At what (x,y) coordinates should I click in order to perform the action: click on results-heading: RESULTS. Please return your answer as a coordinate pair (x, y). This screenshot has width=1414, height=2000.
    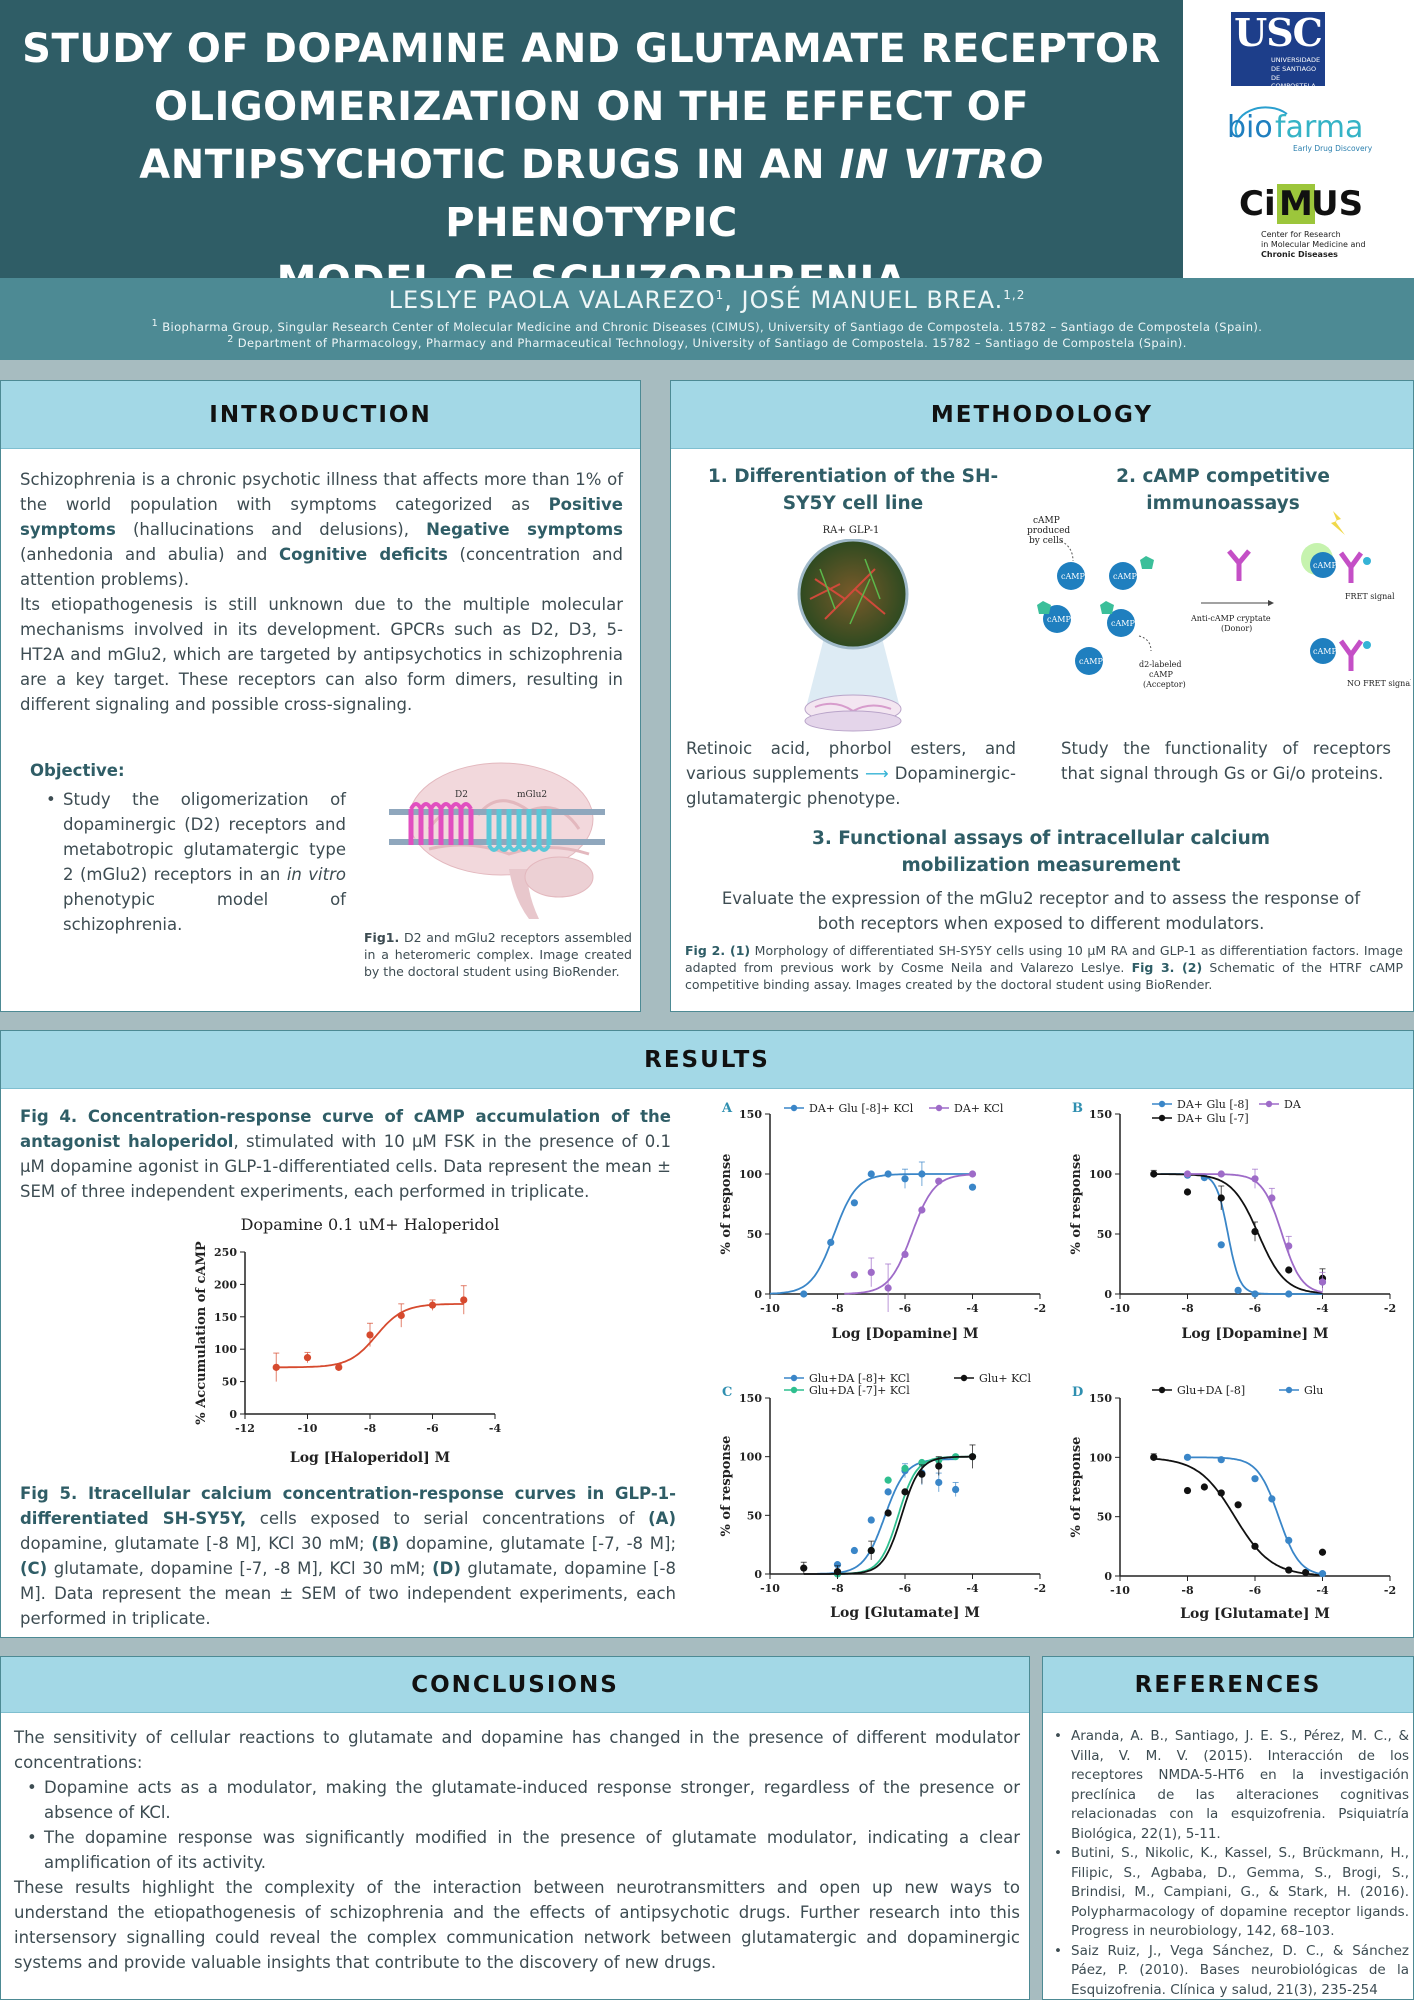
    Looking at the image, I should click on (707, 1060).